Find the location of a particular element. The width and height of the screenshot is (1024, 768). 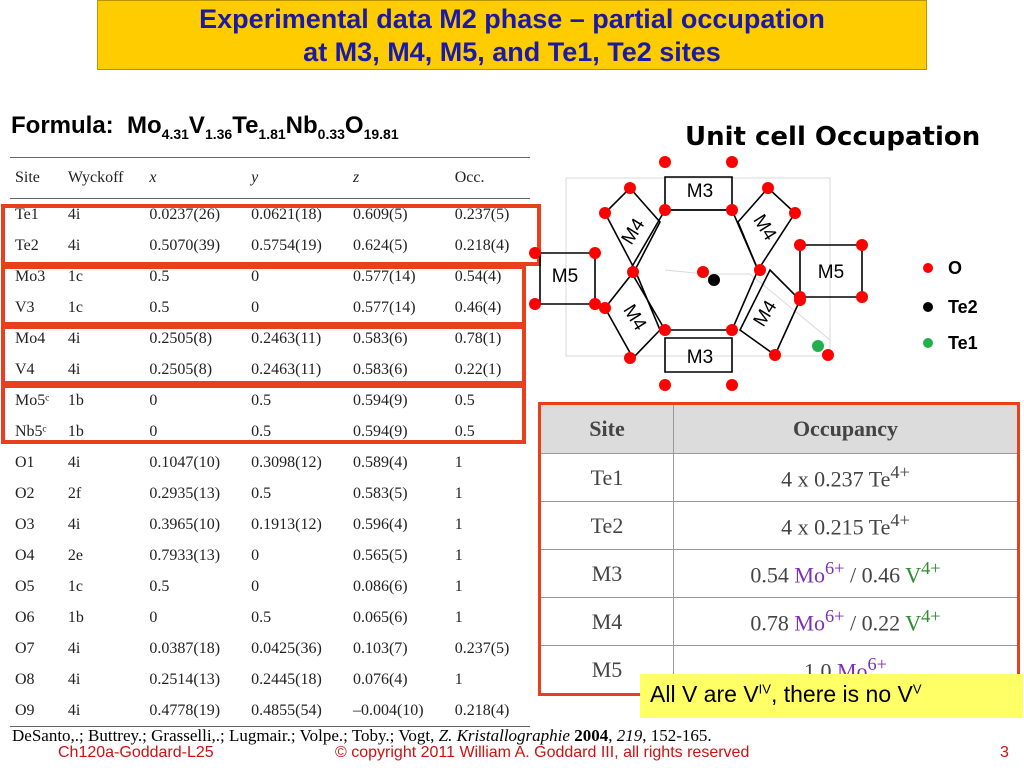

bond-polygon is located at coordinates (694, 270).